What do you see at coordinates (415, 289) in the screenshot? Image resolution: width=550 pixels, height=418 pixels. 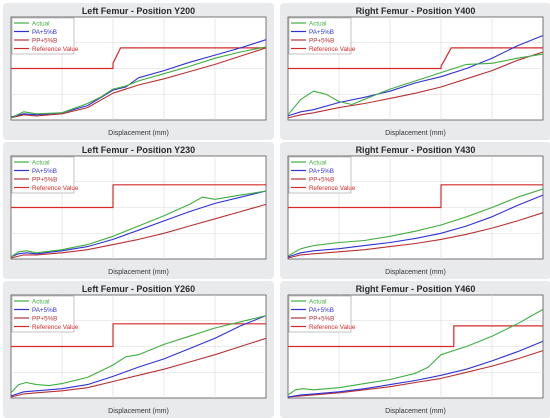 I see `chart-title: Right Femur - Position Y460` at bounding box center [415, 289].